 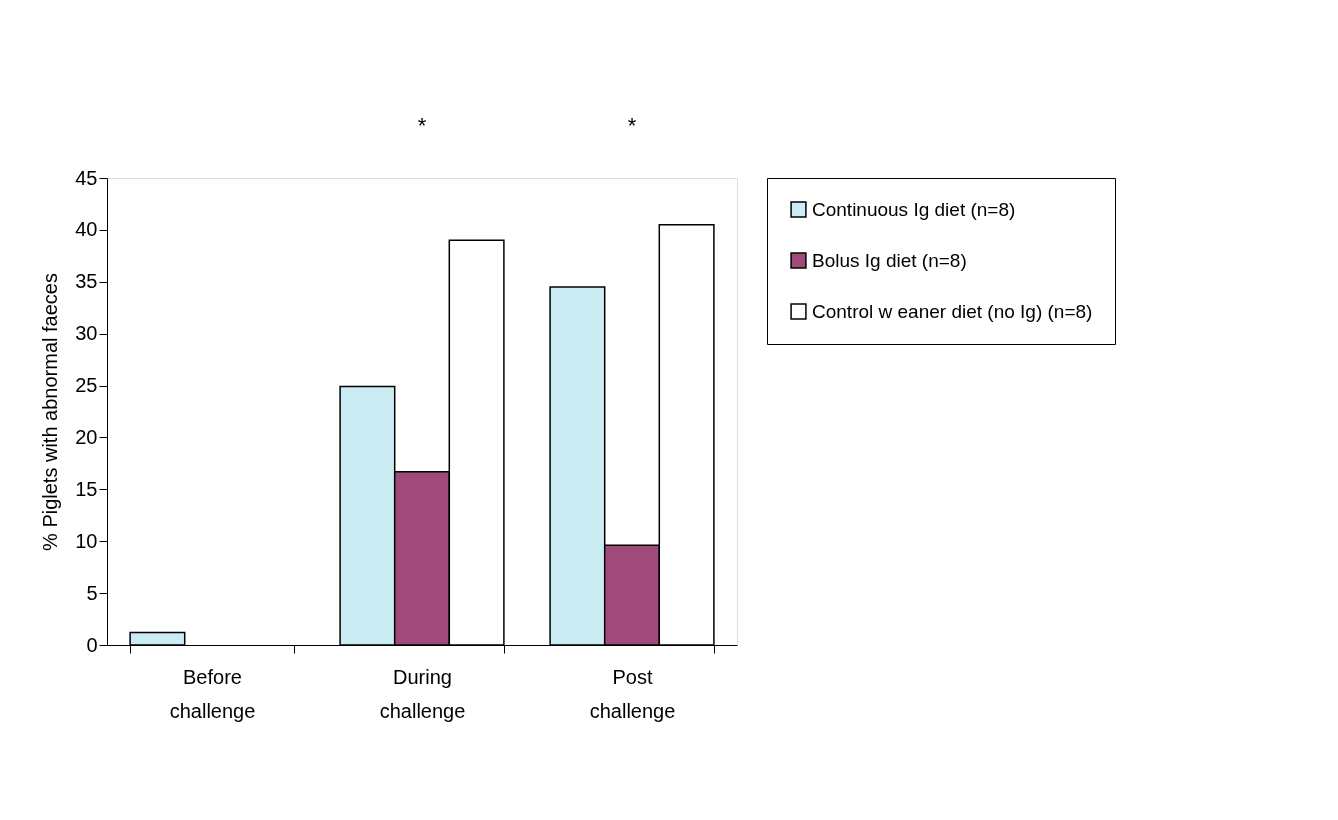 I want to click on legend-label: Continuous Ig diet (n=8), so click(x=914, y=209).